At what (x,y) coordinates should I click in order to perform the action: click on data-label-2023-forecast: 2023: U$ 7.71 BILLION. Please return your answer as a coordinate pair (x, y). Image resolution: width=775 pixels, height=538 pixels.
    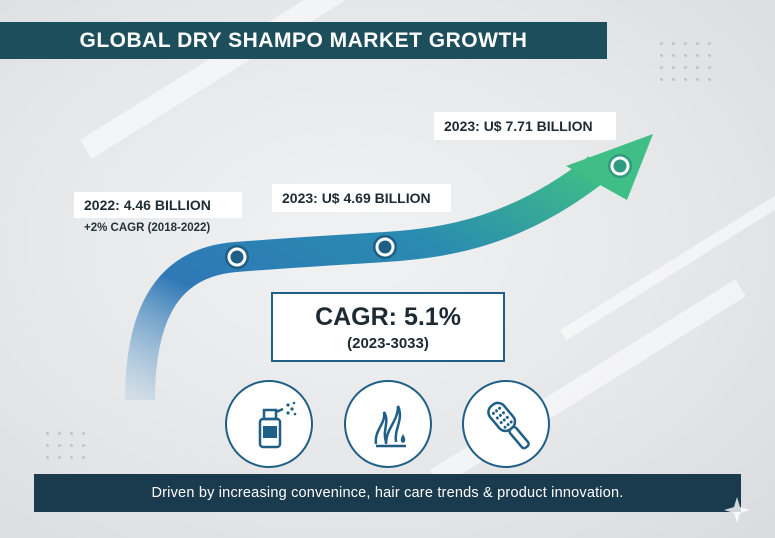
    Looking at the image, I should click on (525, 126).